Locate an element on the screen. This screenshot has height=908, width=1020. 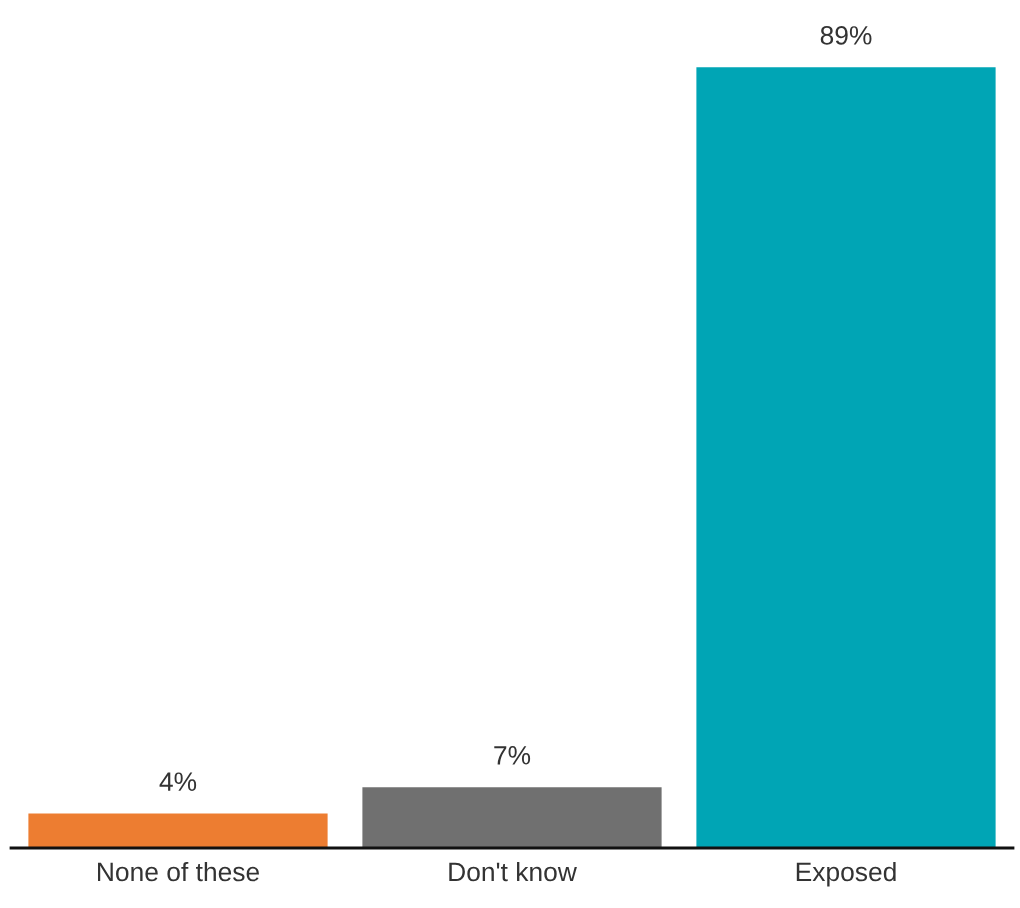
data-label: 89% is located at coordinates (846, 35).